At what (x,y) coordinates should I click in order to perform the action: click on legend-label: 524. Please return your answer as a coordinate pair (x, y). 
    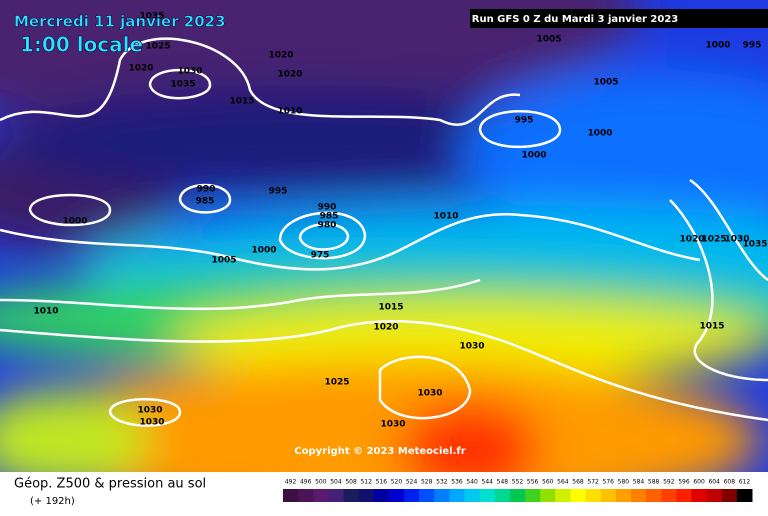
    Looking at the image, I should click on (412, 482).